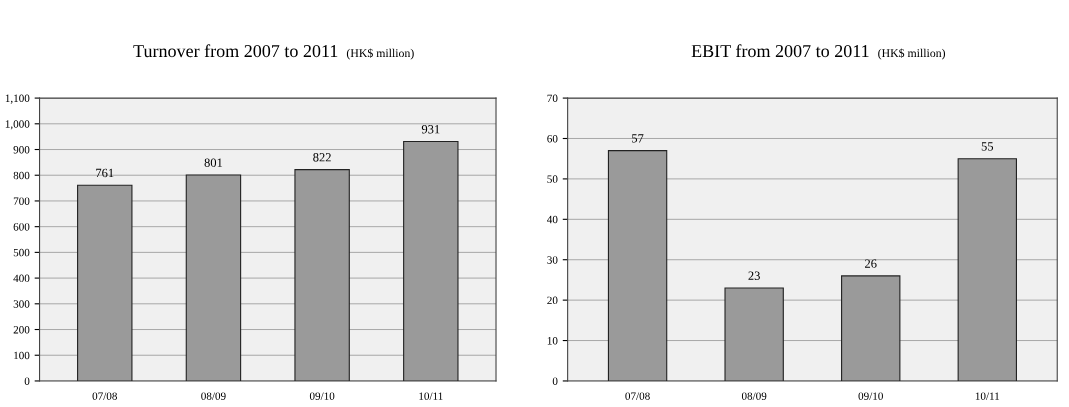  What do you see at coordinates (552, 260) in the screenshot?
I see `y-tick-label: 30` at bounding box center [552, 260].